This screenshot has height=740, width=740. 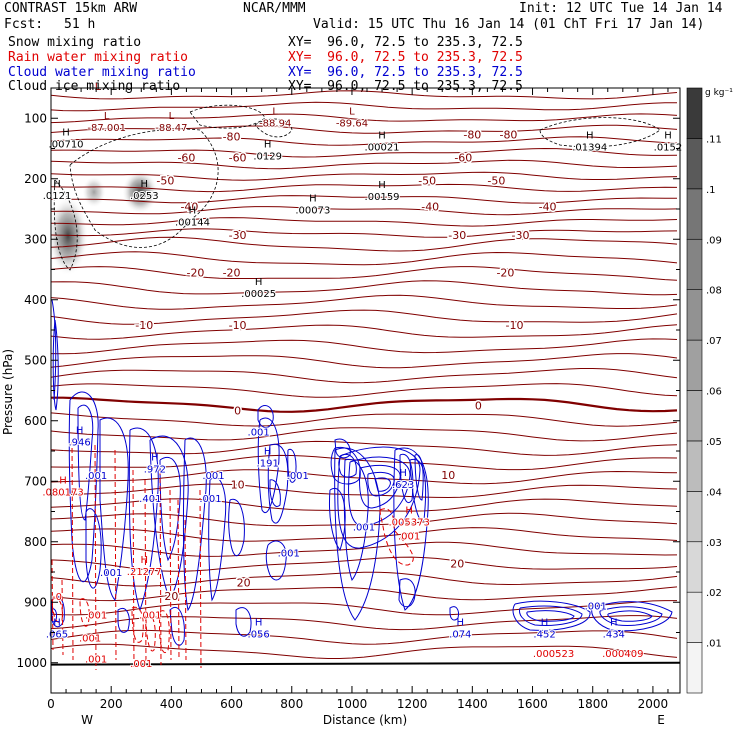 What do you see at coordinates (171, 128) in the screenshot?
I see `extremum-value: -88.47` at bounding box center [171, 128].